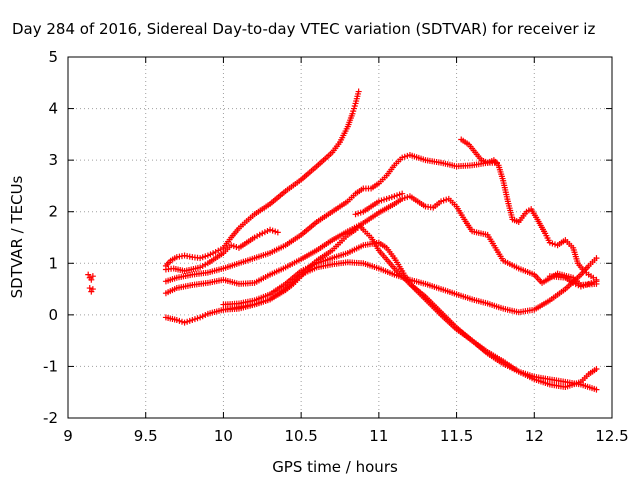  What do you see at coordinates (529, 209) in the screenshot?
I see `series-sat-j` at bounding box center [529, 209].